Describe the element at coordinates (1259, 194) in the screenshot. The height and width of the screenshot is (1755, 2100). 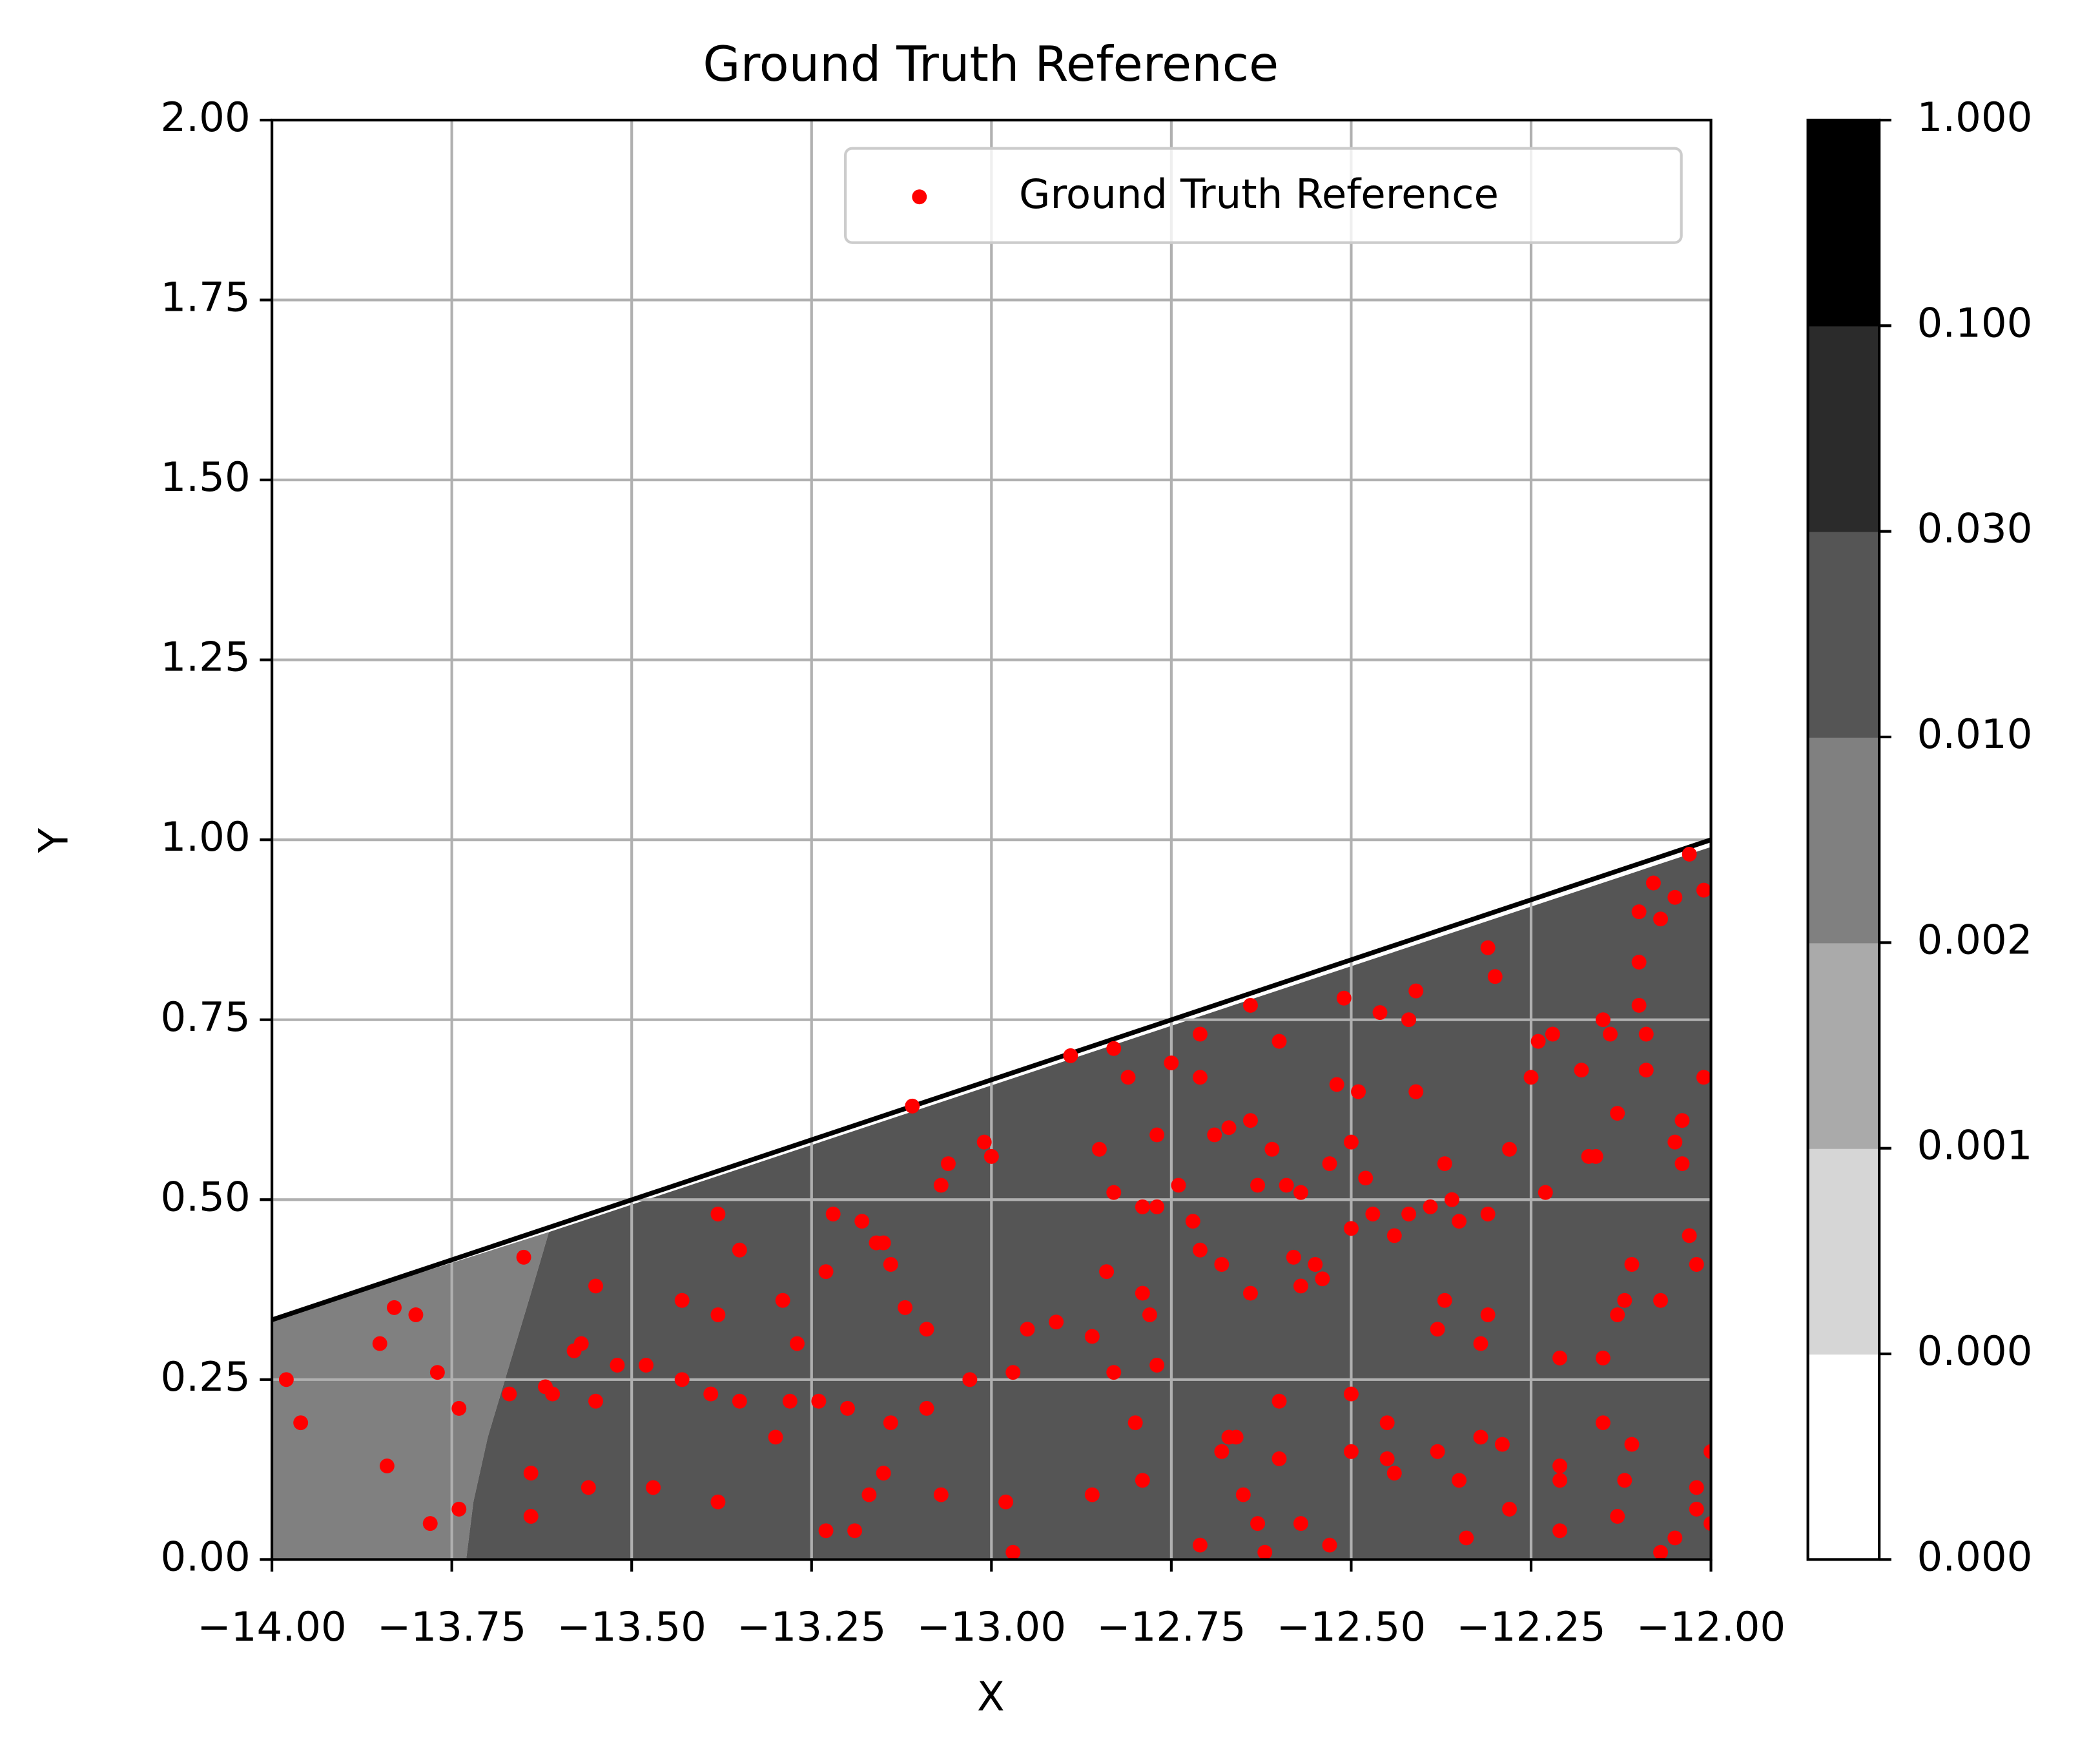
I see `legend-label: Ground Truth Reference` at that location.